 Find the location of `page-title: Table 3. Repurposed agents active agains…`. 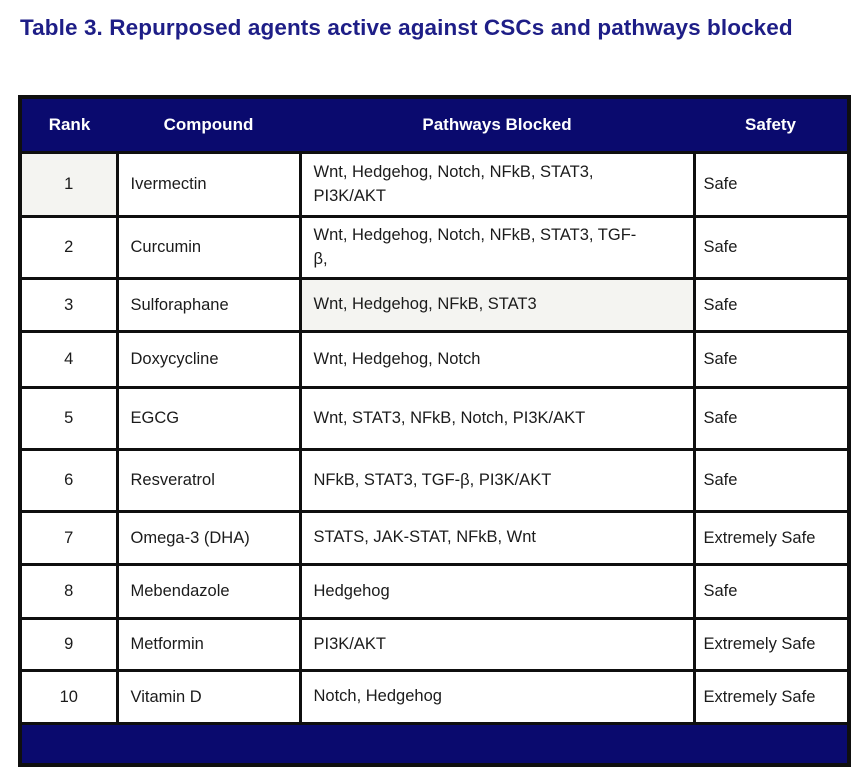

page-title: Table 3. Repurposed agents active agains… is located at coordinates (406, 27).